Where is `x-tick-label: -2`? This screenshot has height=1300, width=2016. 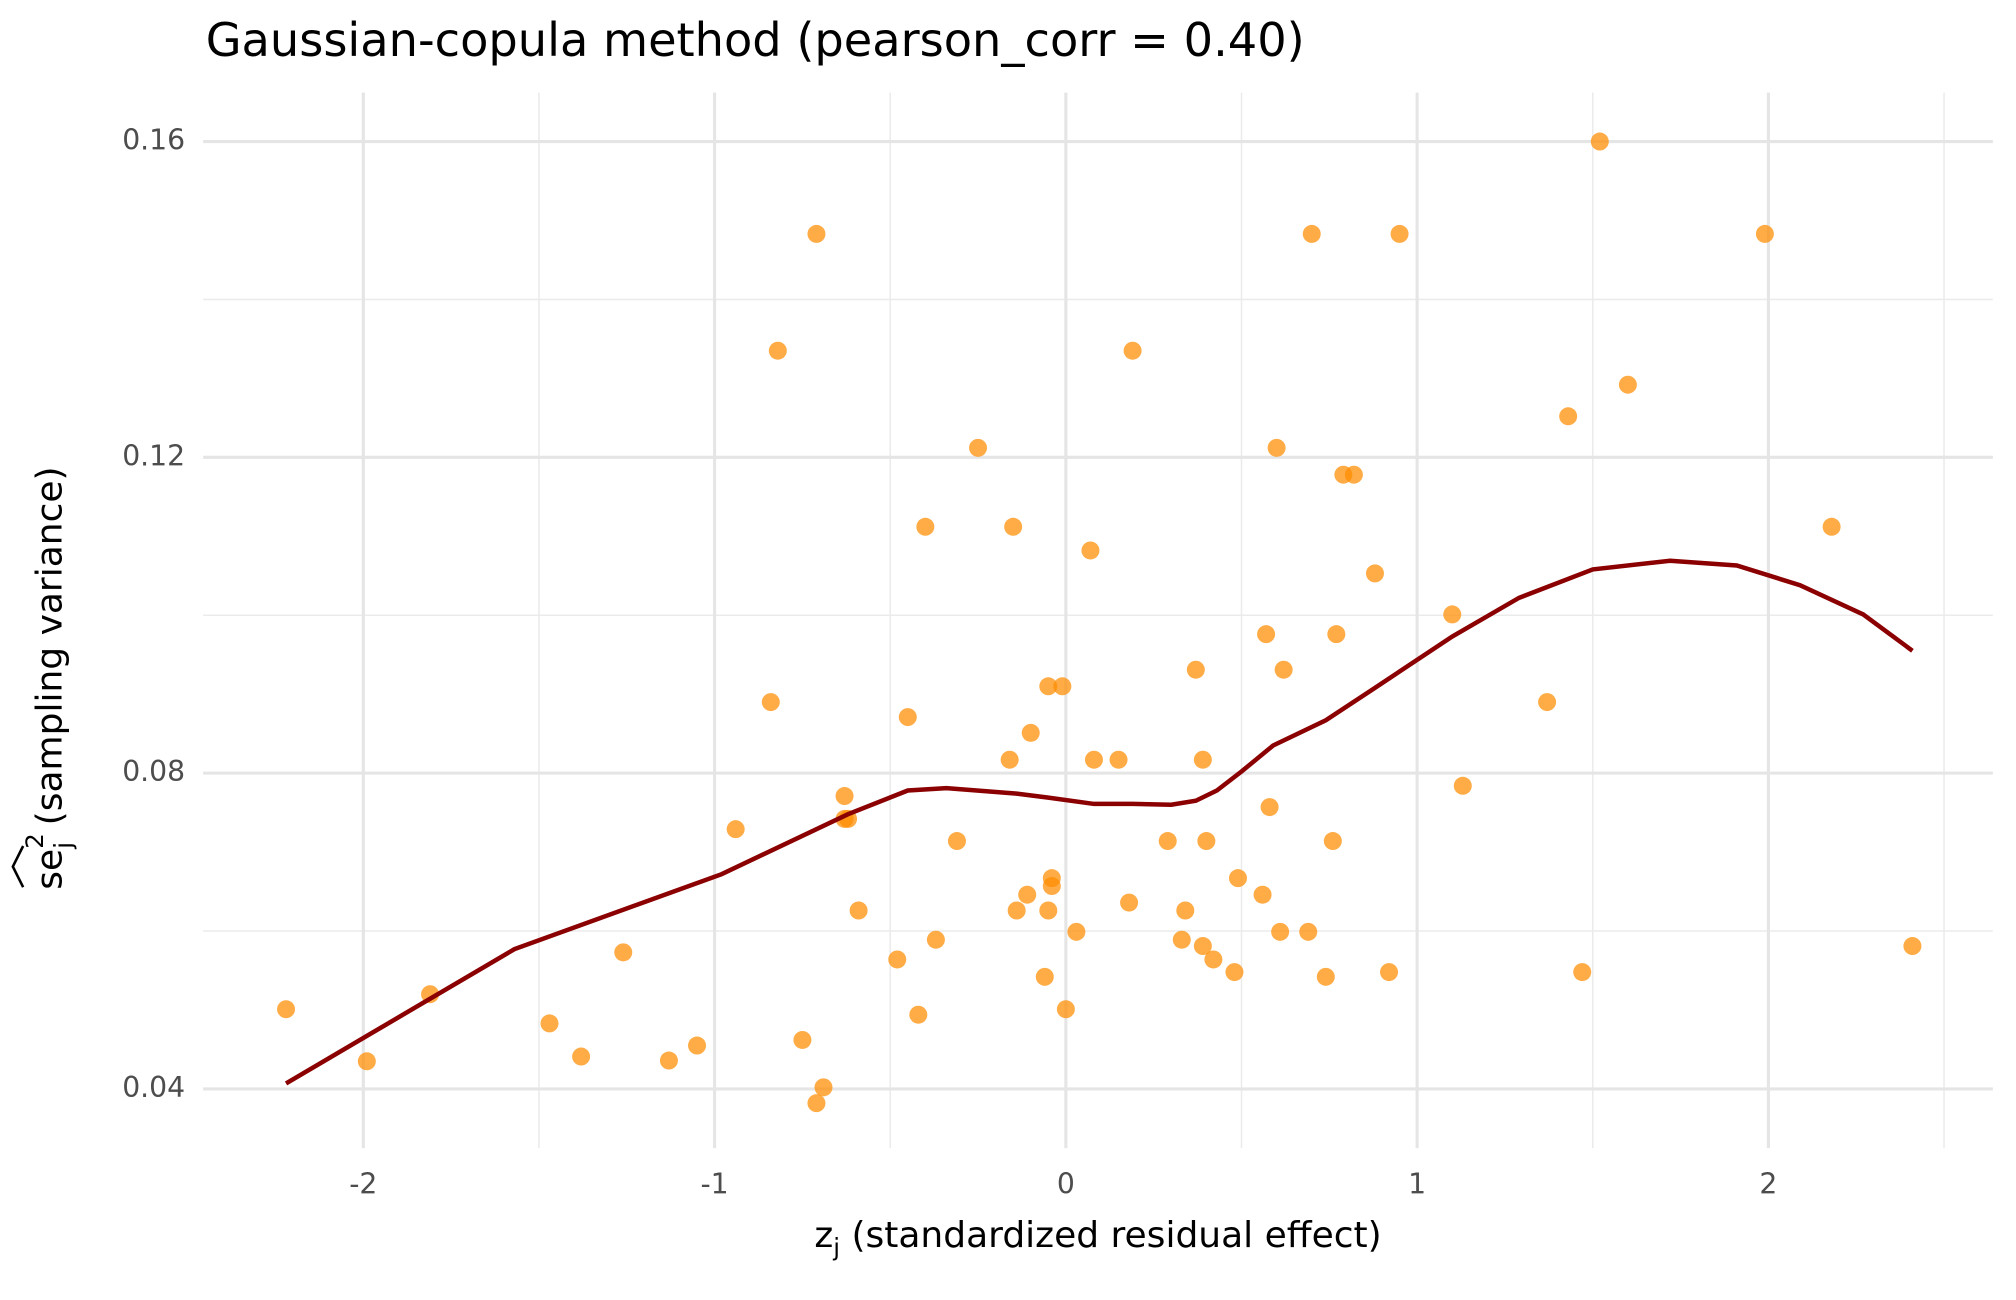 x-tick-label: -2 is located at coordinates (363, 1183).